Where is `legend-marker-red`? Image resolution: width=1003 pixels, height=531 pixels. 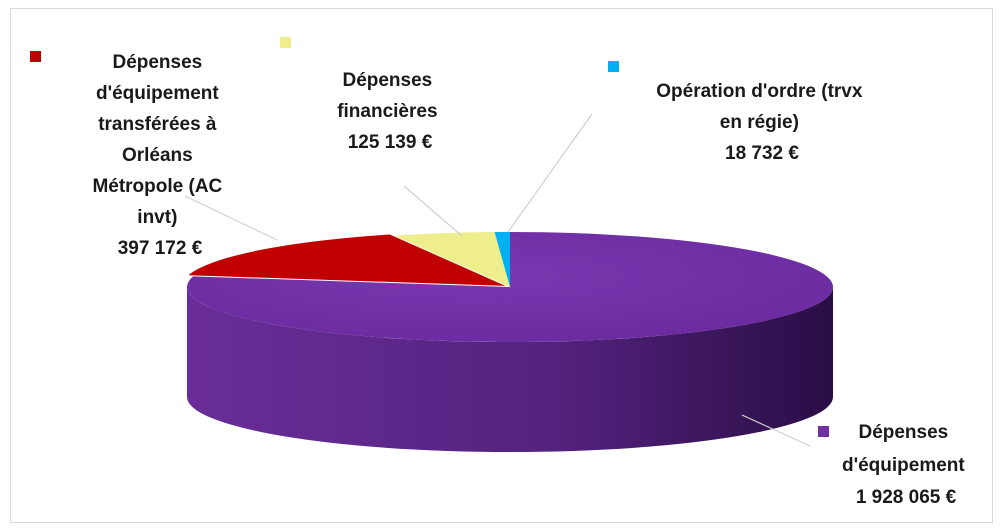 legend-marker-red is located at coordinates (35, 56).